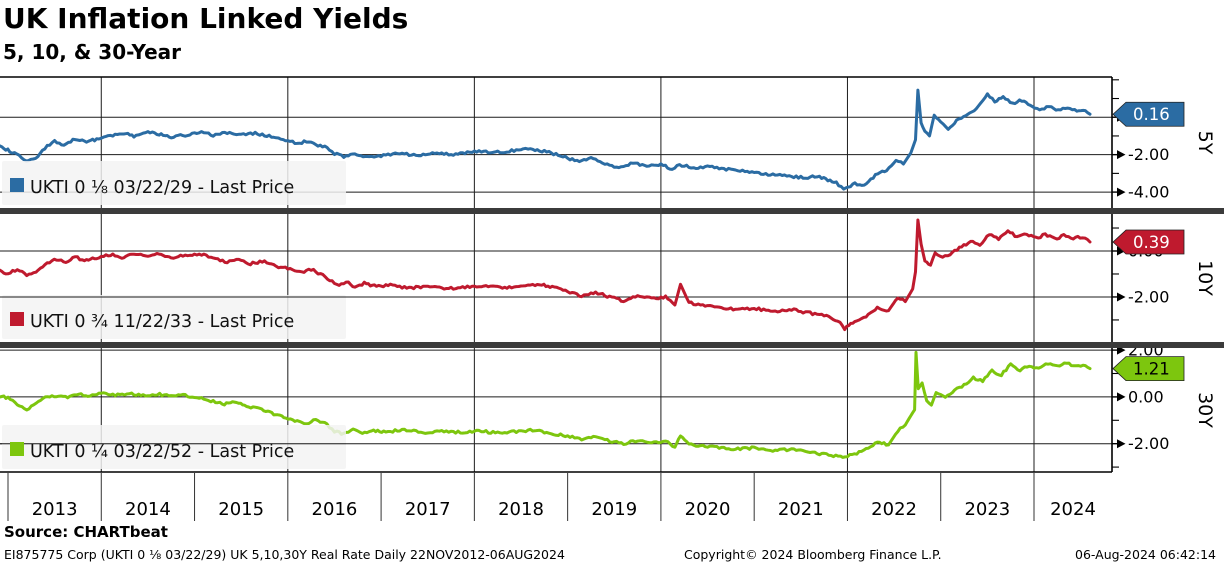  What do you see at coordinates (92, 52) in the screenshot?
I see `chart-subtitle: 5, 10, & 30-Year` at bounding box center [92, 52].